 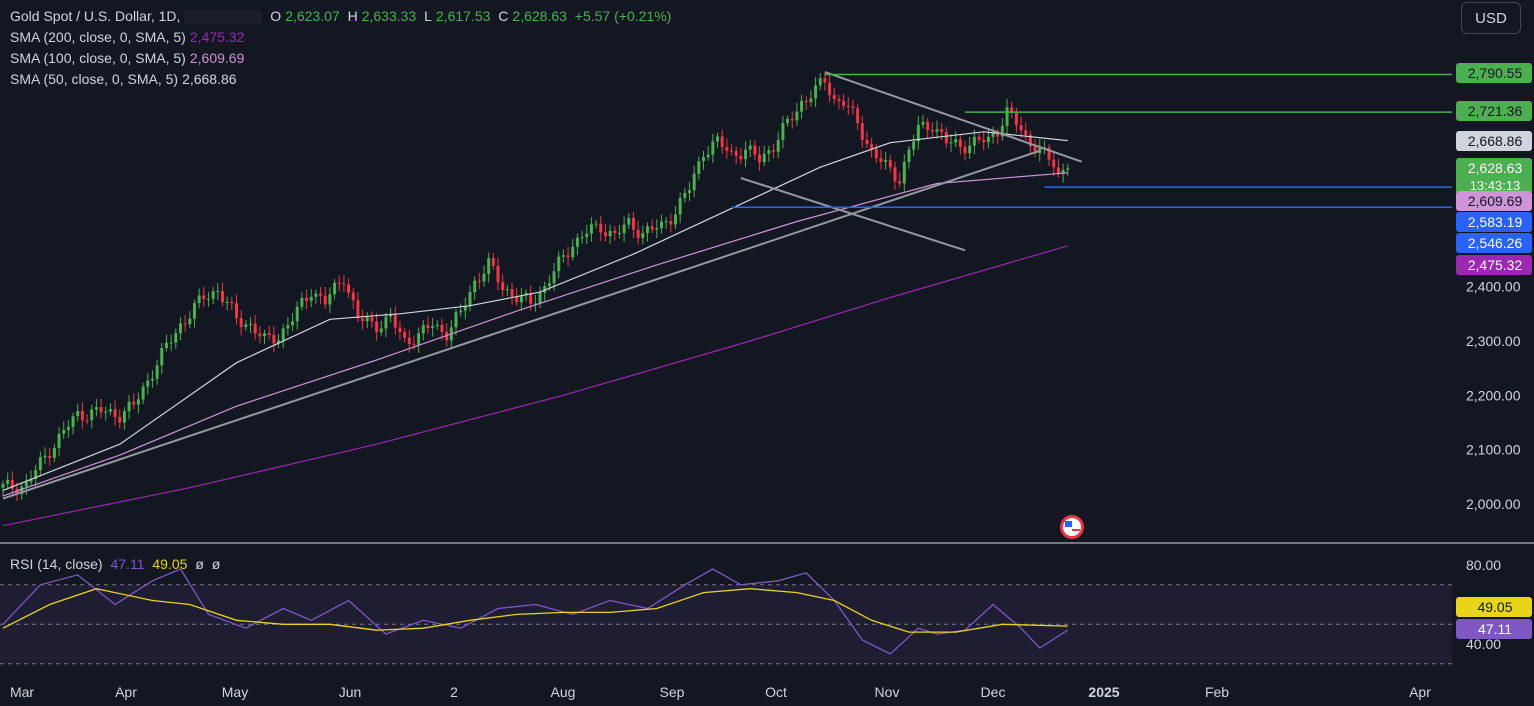 What do you see at coordinates (98, 37) in the screenshot?
I see `sma200-label: SMA (200, close, 0, SMA, 5)` at bounding box center [98, 37].